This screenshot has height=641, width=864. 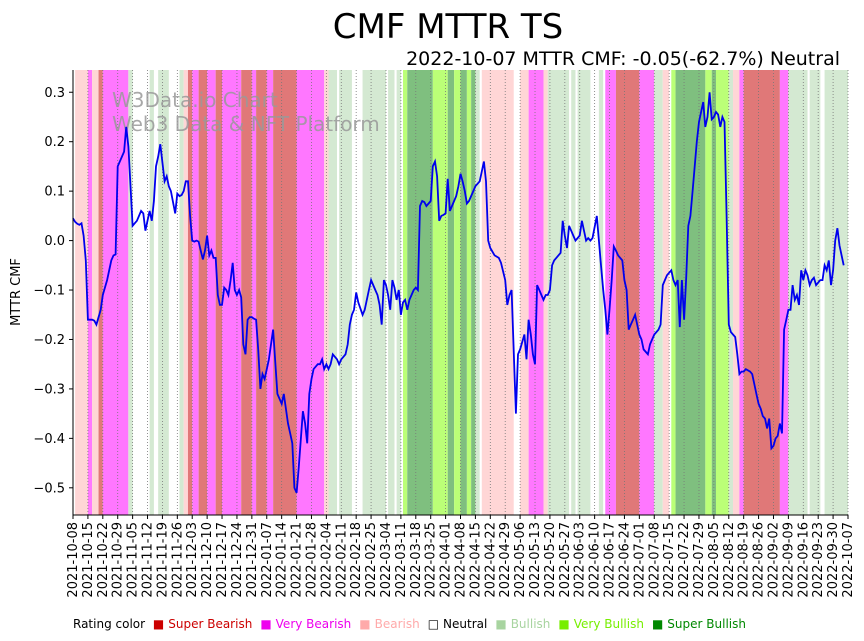 I want to click on x-tick-label: 2021-11-12, so click(x=148, y=560).